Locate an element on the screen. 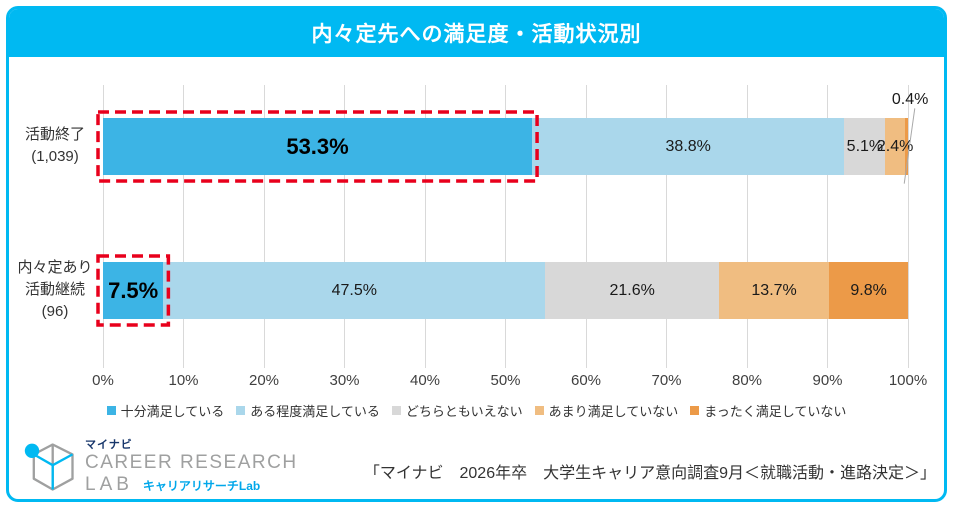 The width and height of the screenshot is (953, 508). x-axis: 0% 10% 20% 30% 40% 50% 60% 70% 80% 90% 100% is located at coordinates (509, 382).